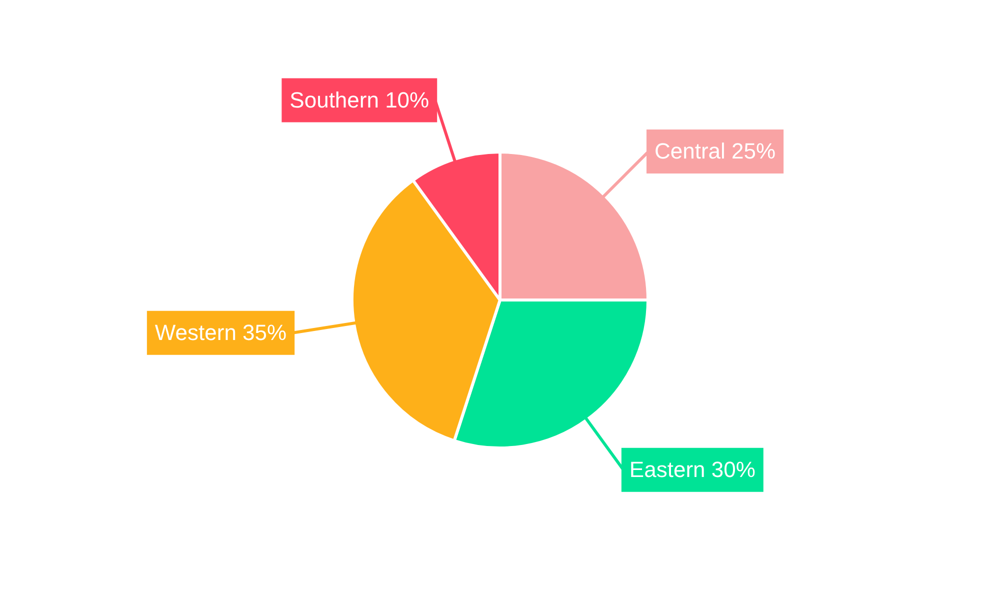 The height and width of the screenshot is (600, 1000). Describe the element at coordinates (220, 332) in the screenshot. I see `slice-label: Western 35%` at that location.